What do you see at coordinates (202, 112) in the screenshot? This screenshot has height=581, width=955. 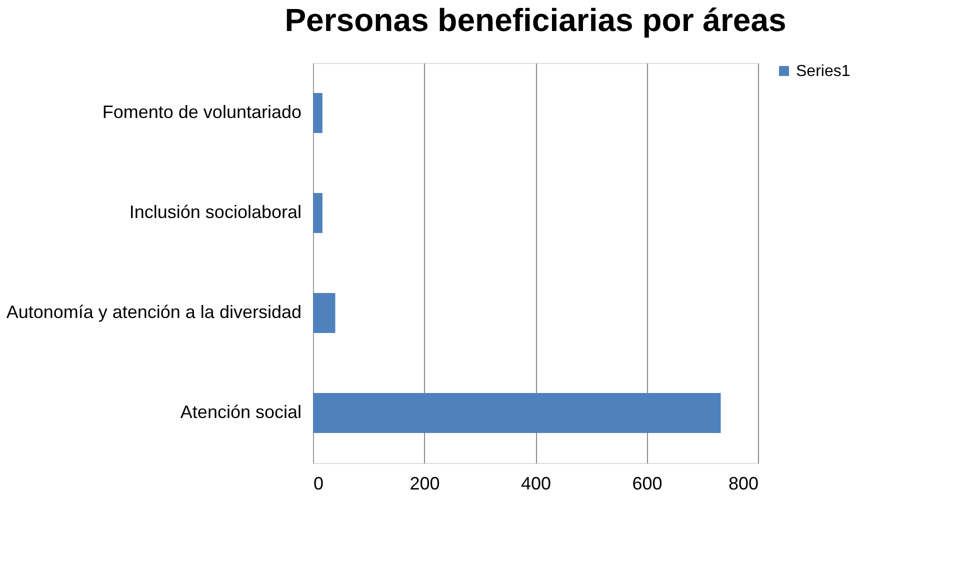 I see `y-tick-label: Fomento de voluntariado` at bounding box center [202, 112].